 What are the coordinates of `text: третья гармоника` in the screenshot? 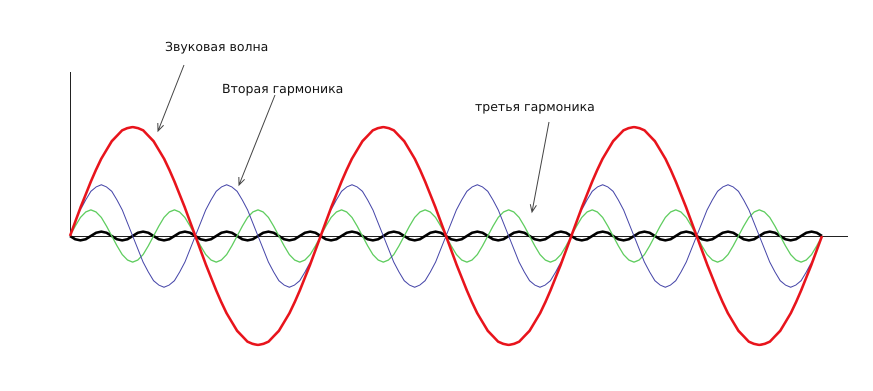 It's located at (535, 106).